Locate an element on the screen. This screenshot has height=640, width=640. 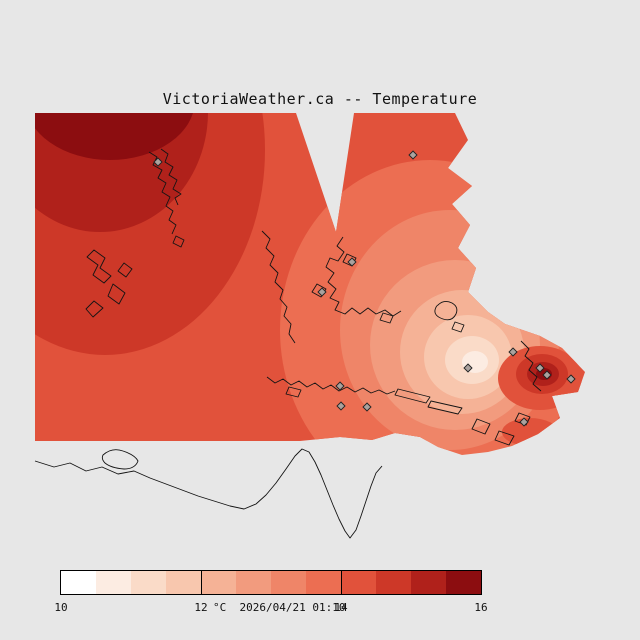
coastline-inlet-blob is located at coordinates (178, 241).